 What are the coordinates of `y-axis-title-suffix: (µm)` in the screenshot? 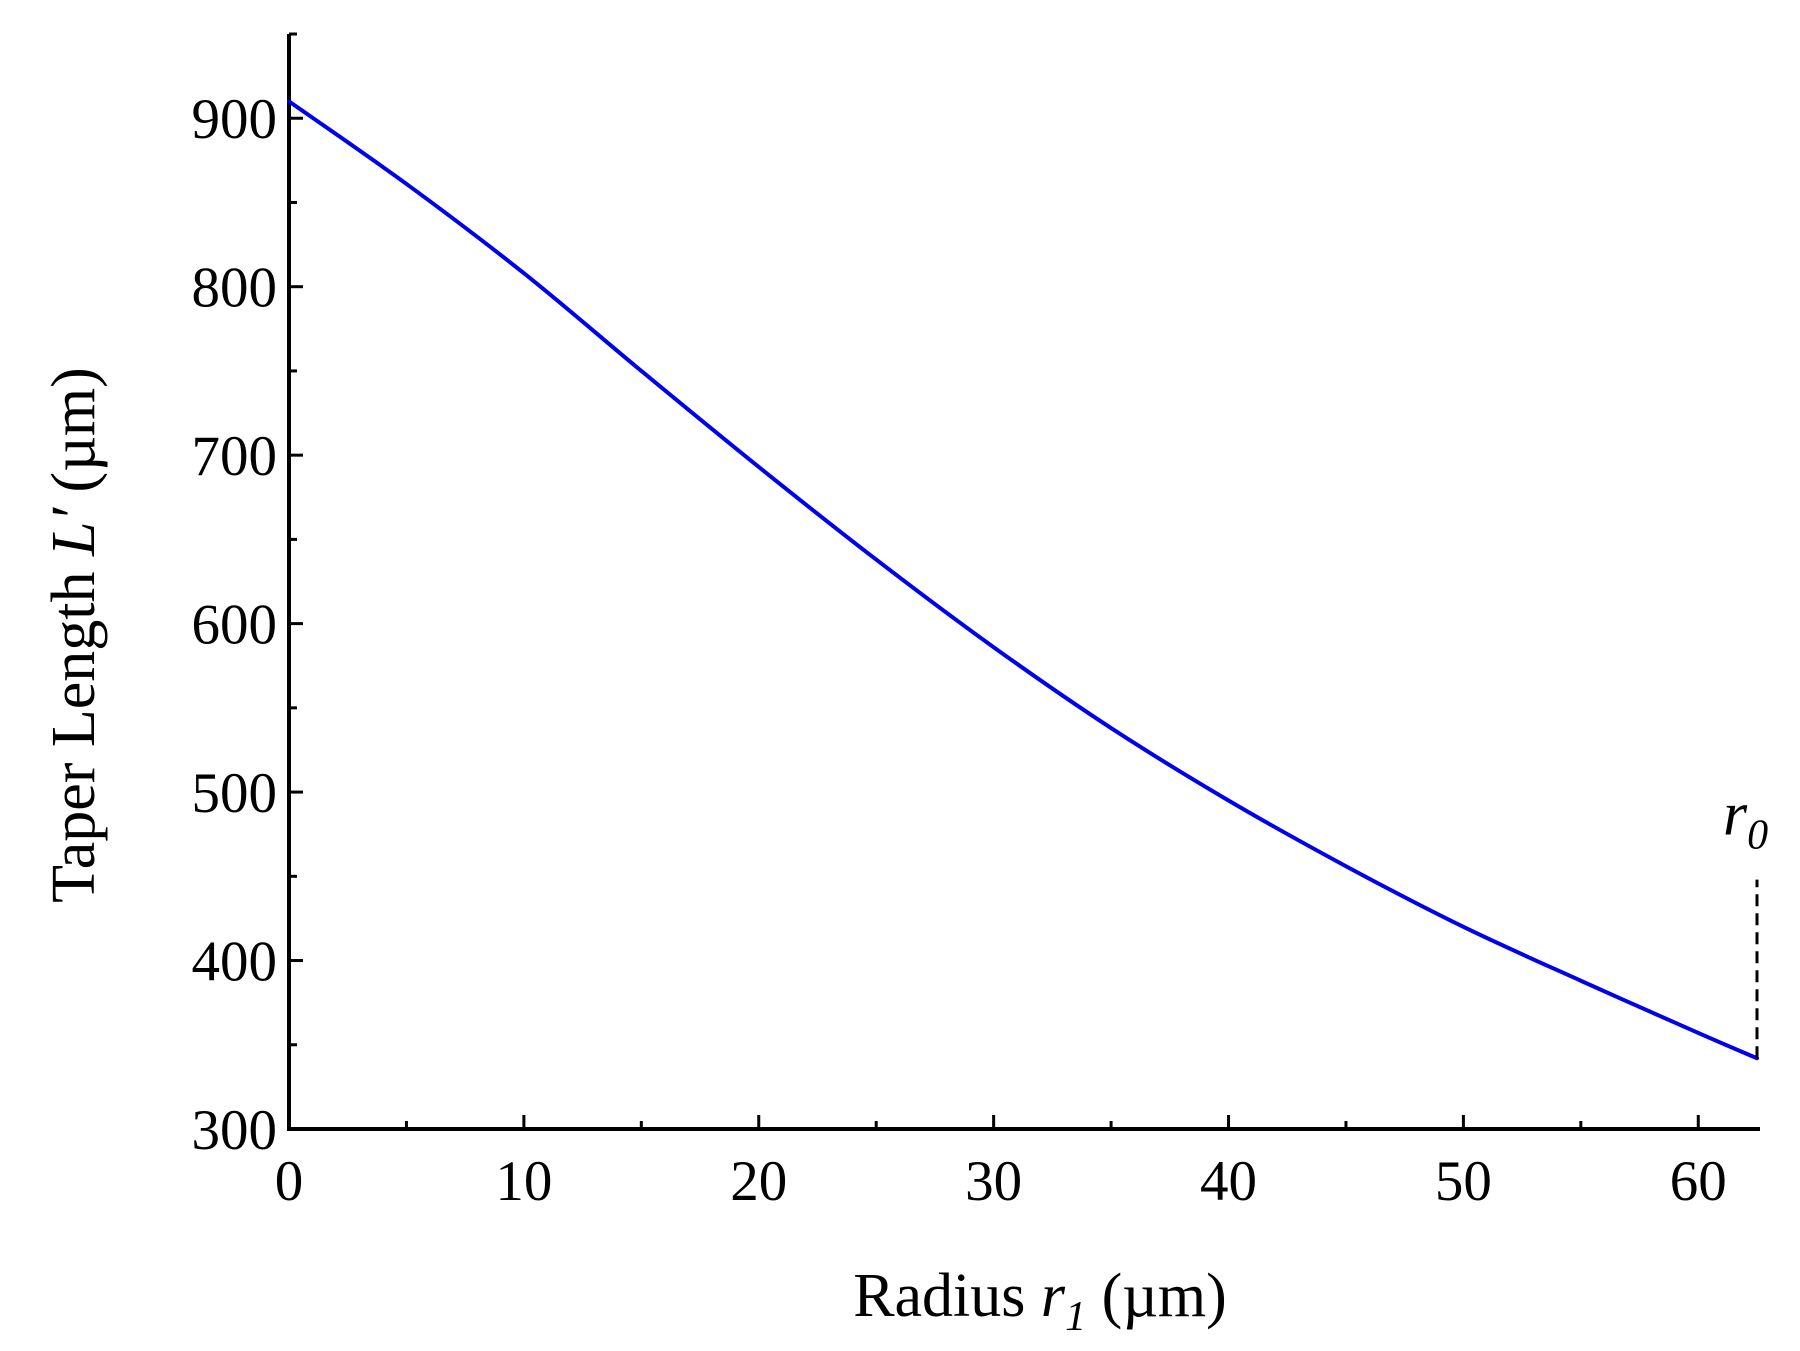 It's located at (74, 437).